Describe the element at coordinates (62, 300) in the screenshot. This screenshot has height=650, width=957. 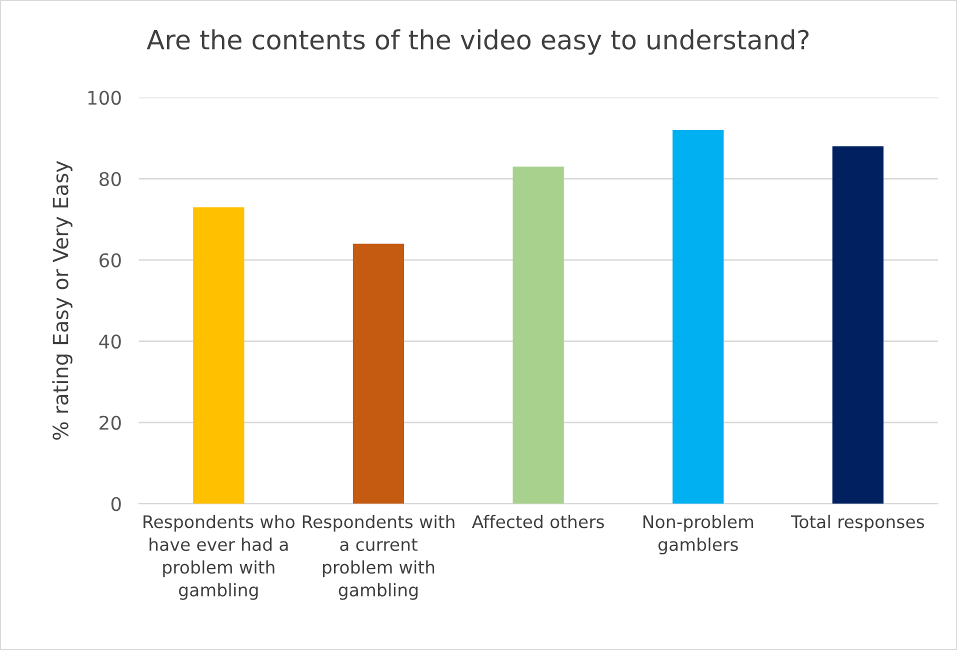
I see `y-axis-title: % rating Easy or Very Easy` at that location.